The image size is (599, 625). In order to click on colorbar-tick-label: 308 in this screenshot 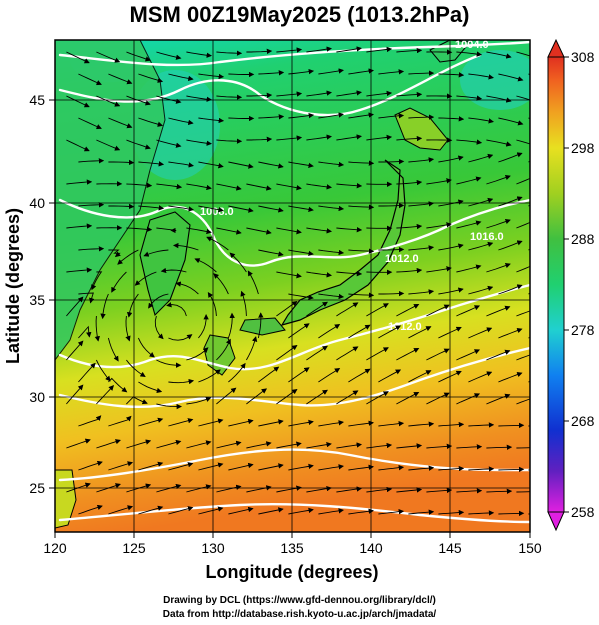, I will do `click(583, 57)`.